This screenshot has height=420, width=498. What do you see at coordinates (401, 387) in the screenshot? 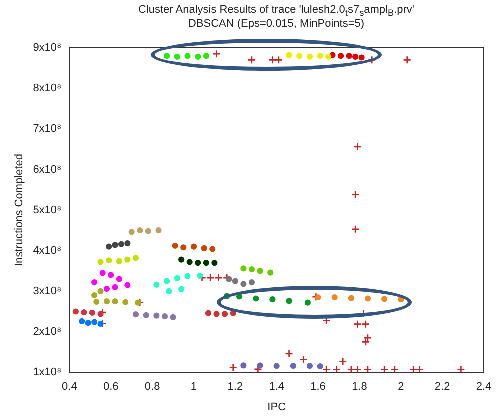
I see `x-tick-label: 2` at bounding box center [401, 387].